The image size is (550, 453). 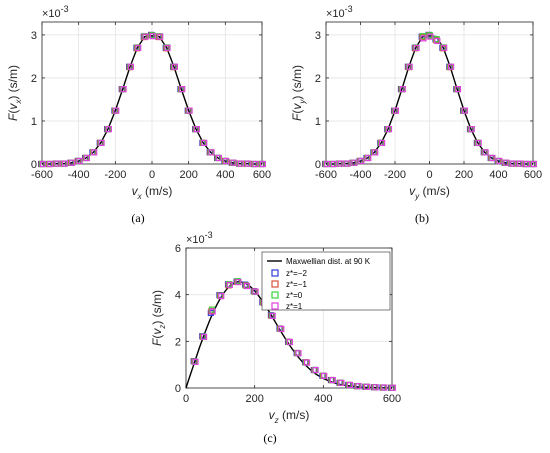 What do you see at coordinates (178, 249) in the screenshot?
I see `y-tick-label: 6` at bounding box center [178, 249].